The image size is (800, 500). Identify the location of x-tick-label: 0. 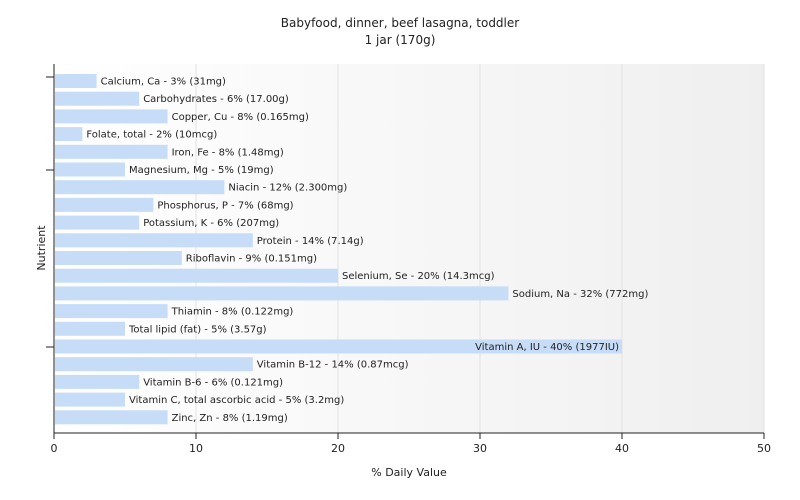
(54, 448).